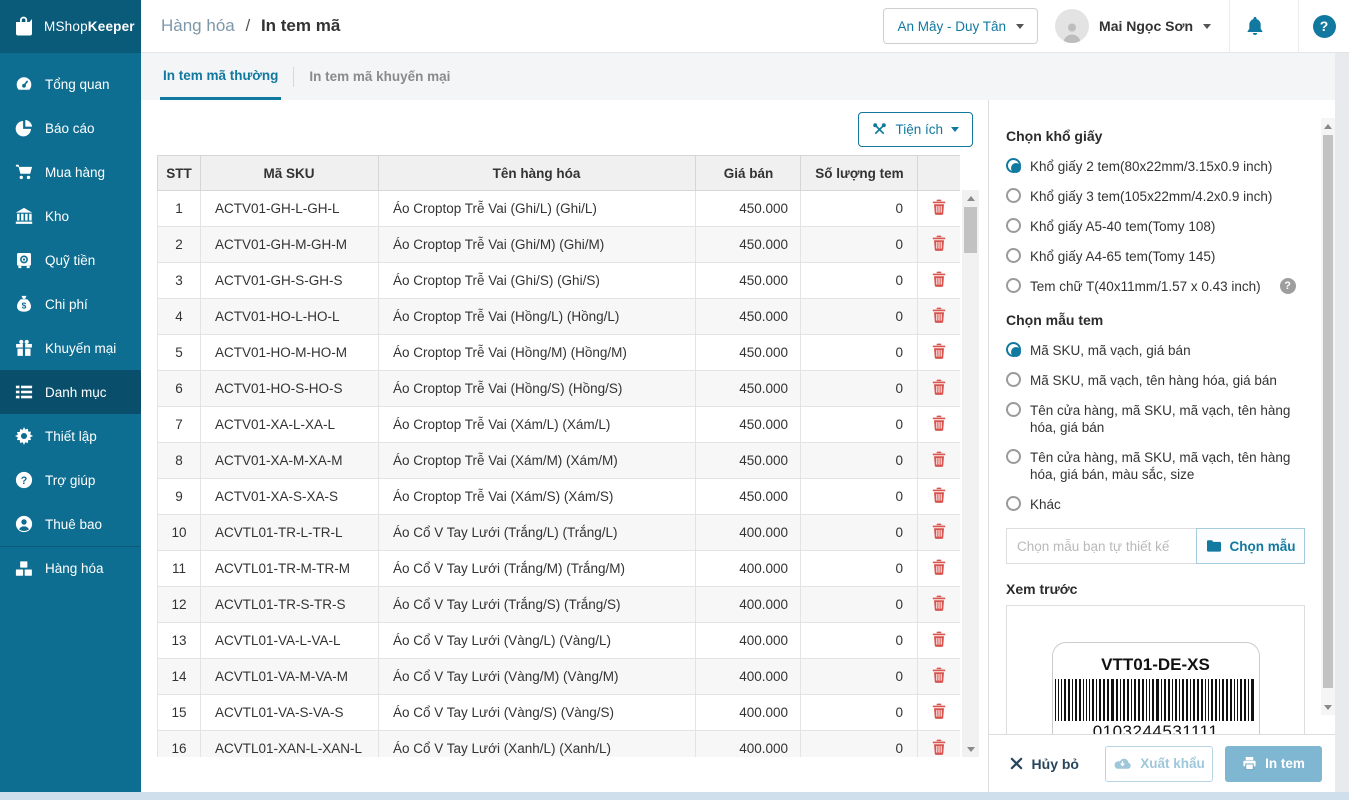 The image size is (1349, 800). I want to click on cancel-button: Hủy bỏ, so click(1044, 764).